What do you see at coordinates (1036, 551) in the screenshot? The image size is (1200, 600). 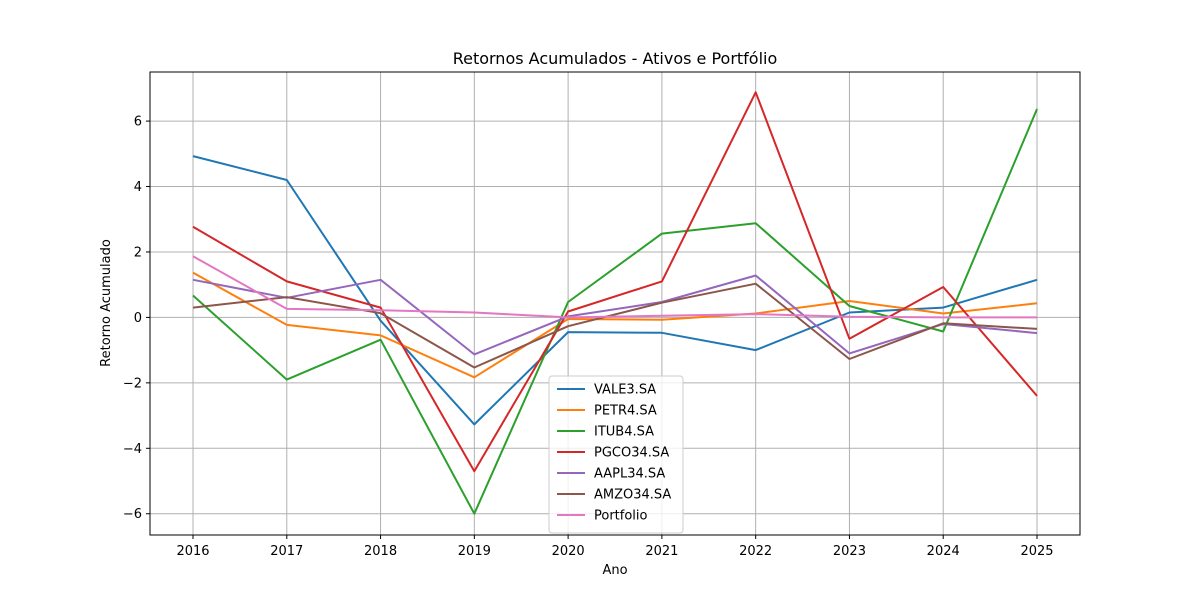 I see `x-tick-label: 2025` at bounding box center [1036, 551].